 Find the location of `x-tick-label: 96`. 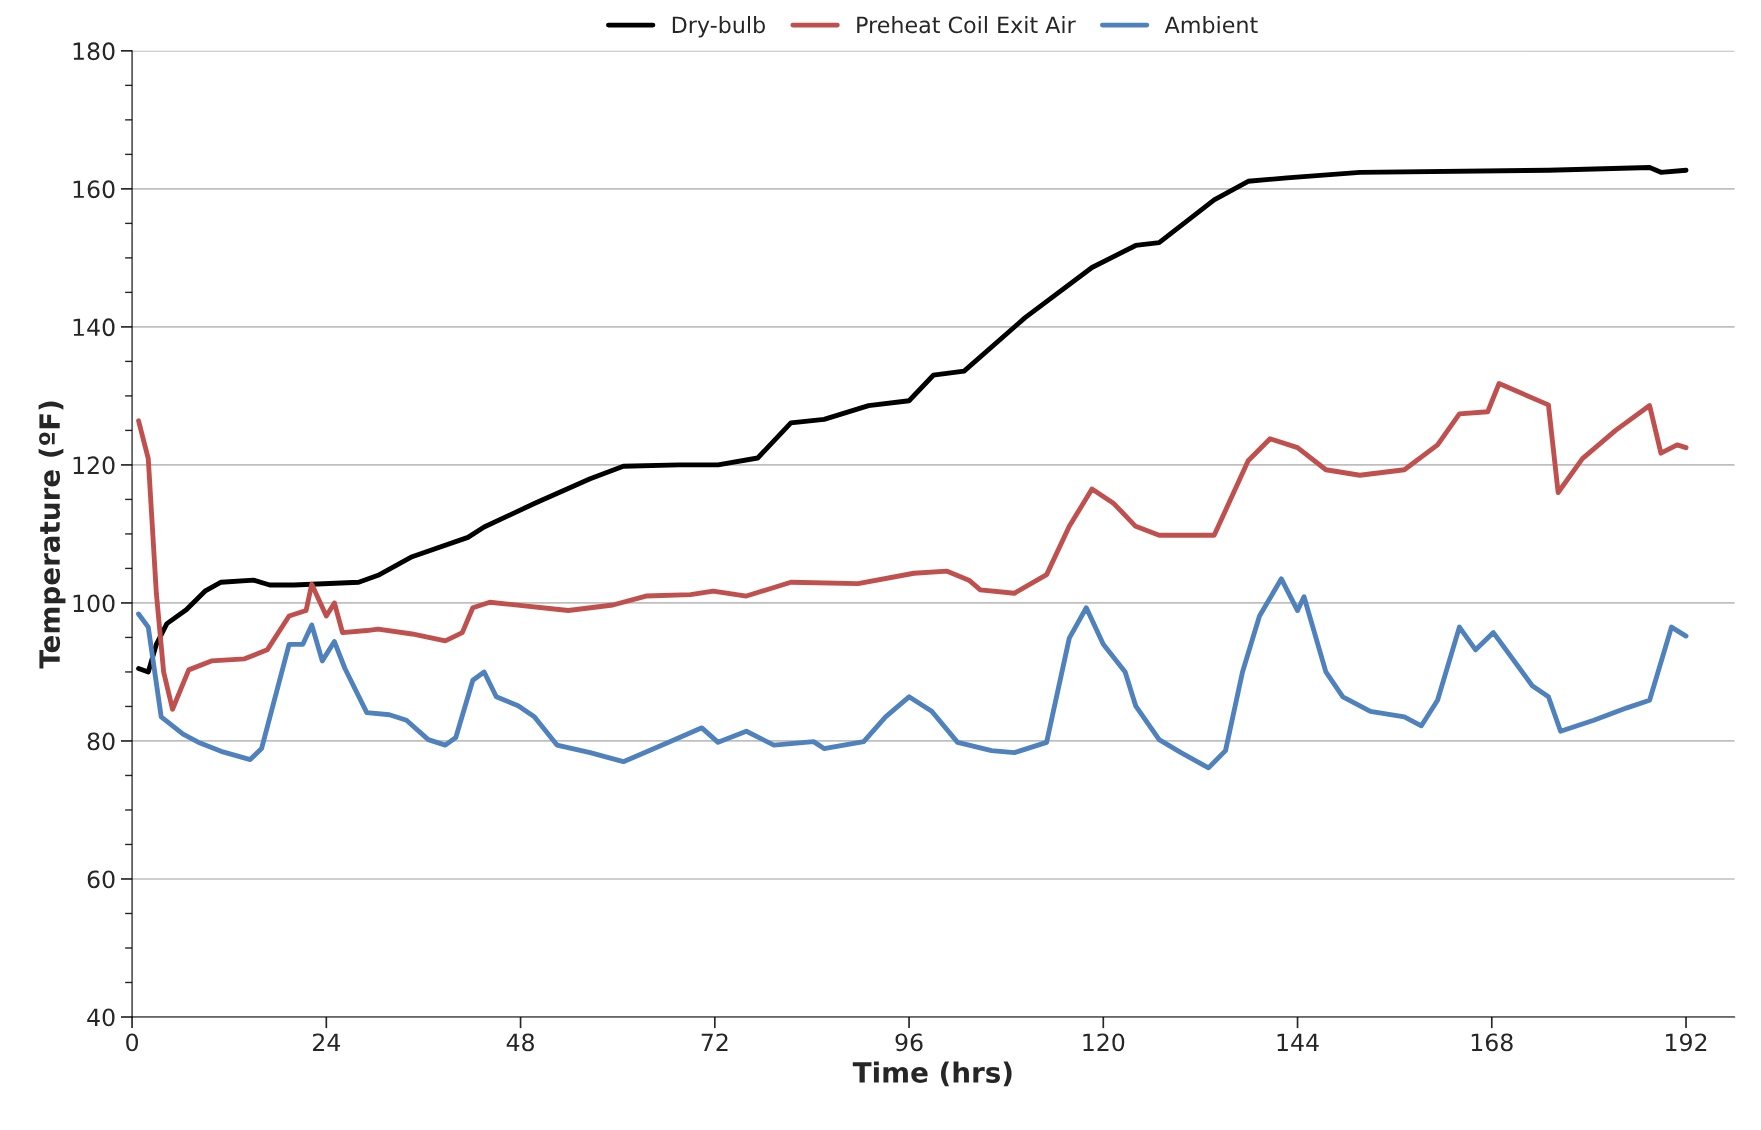

x-tick-label: 96 is located at coordinates (909, 1042).